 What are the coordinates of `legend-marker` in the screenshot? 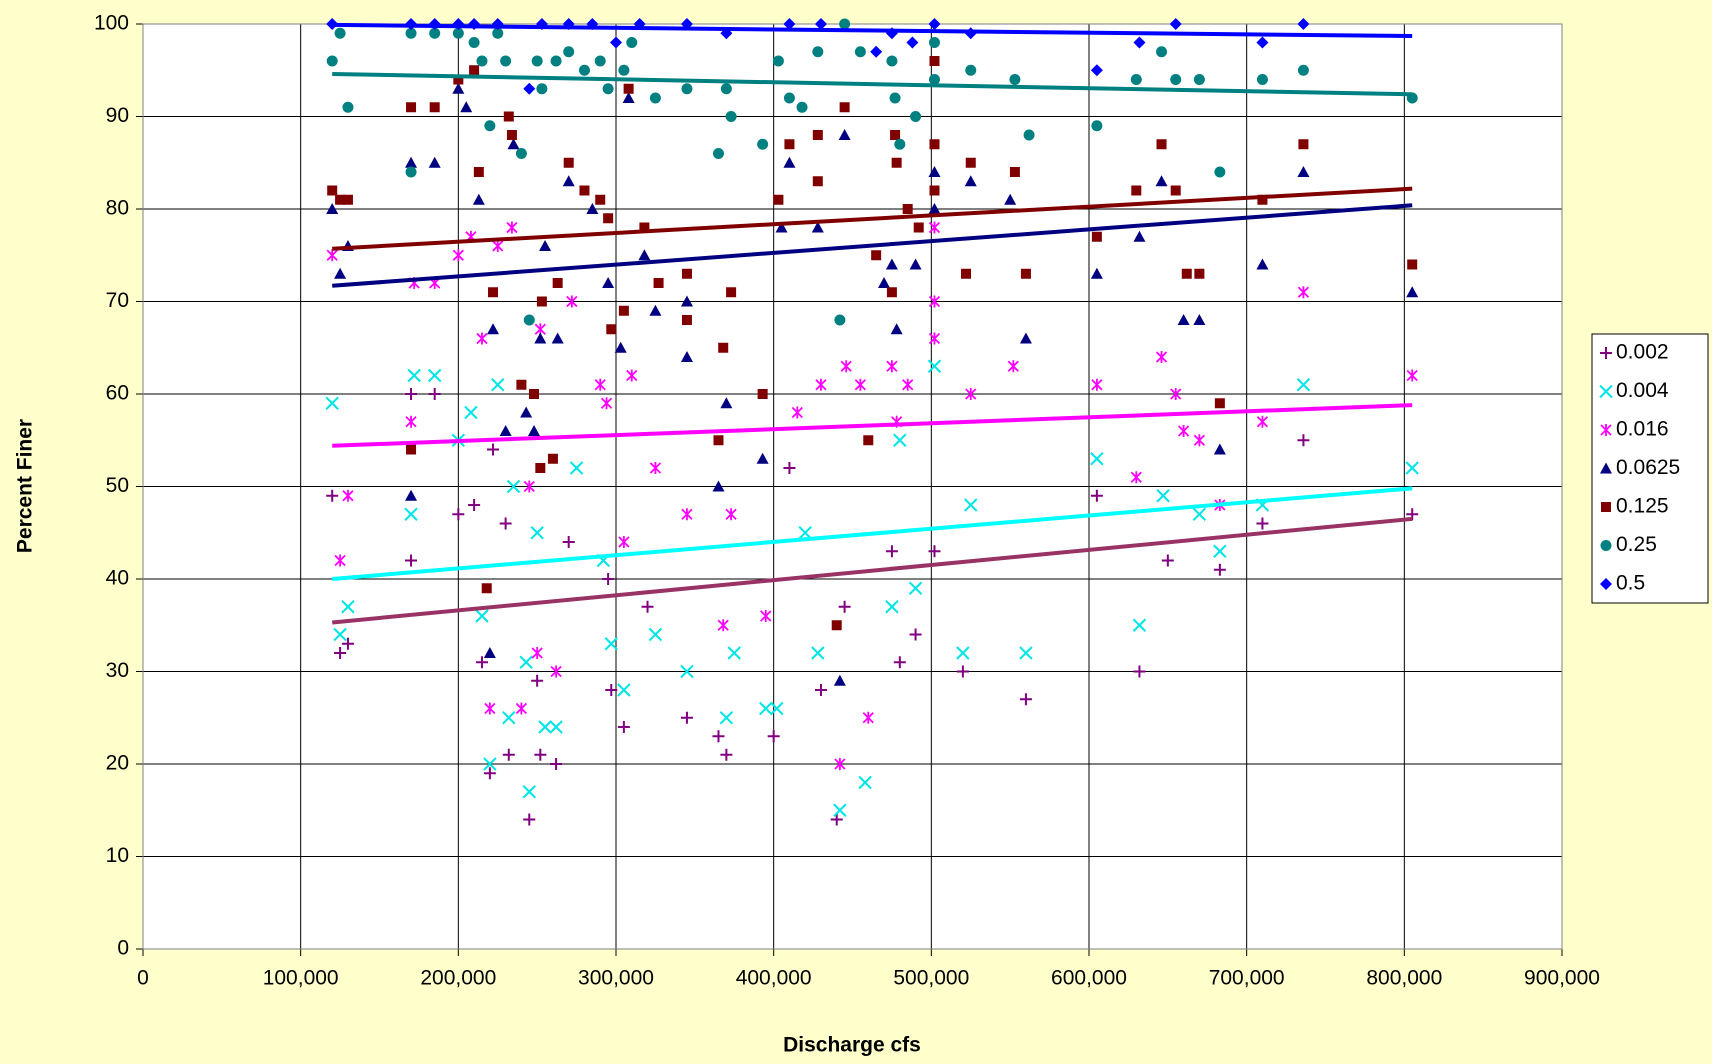 It's located at (1606, 391).